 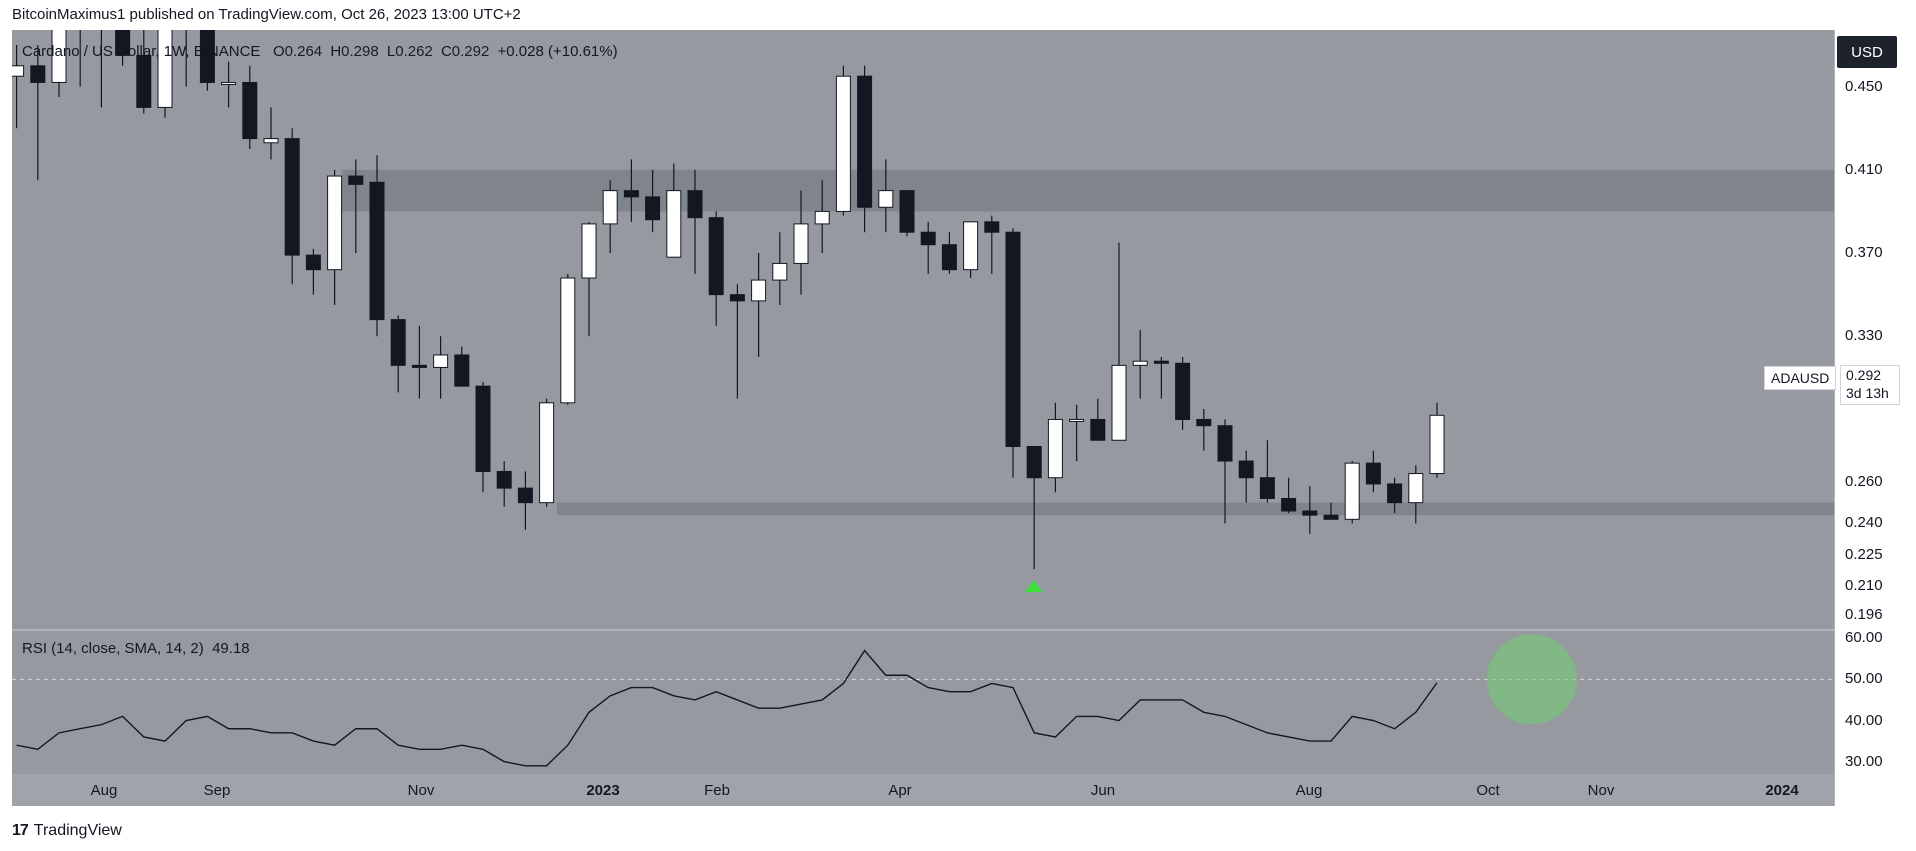 I want to click on rsi-tick: 30.00, so click(x=1864, y=761).